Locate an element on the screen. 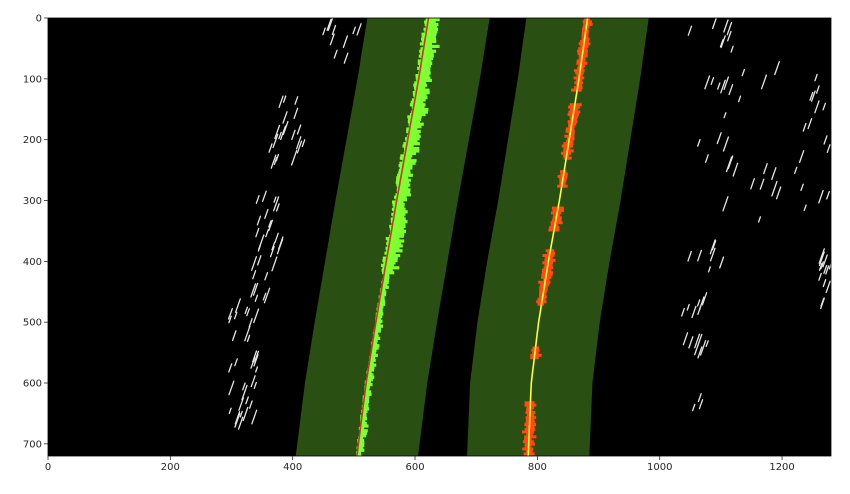 The image size is (850, 494). x-tick-label: 600 is located at coordinates (414, 467).